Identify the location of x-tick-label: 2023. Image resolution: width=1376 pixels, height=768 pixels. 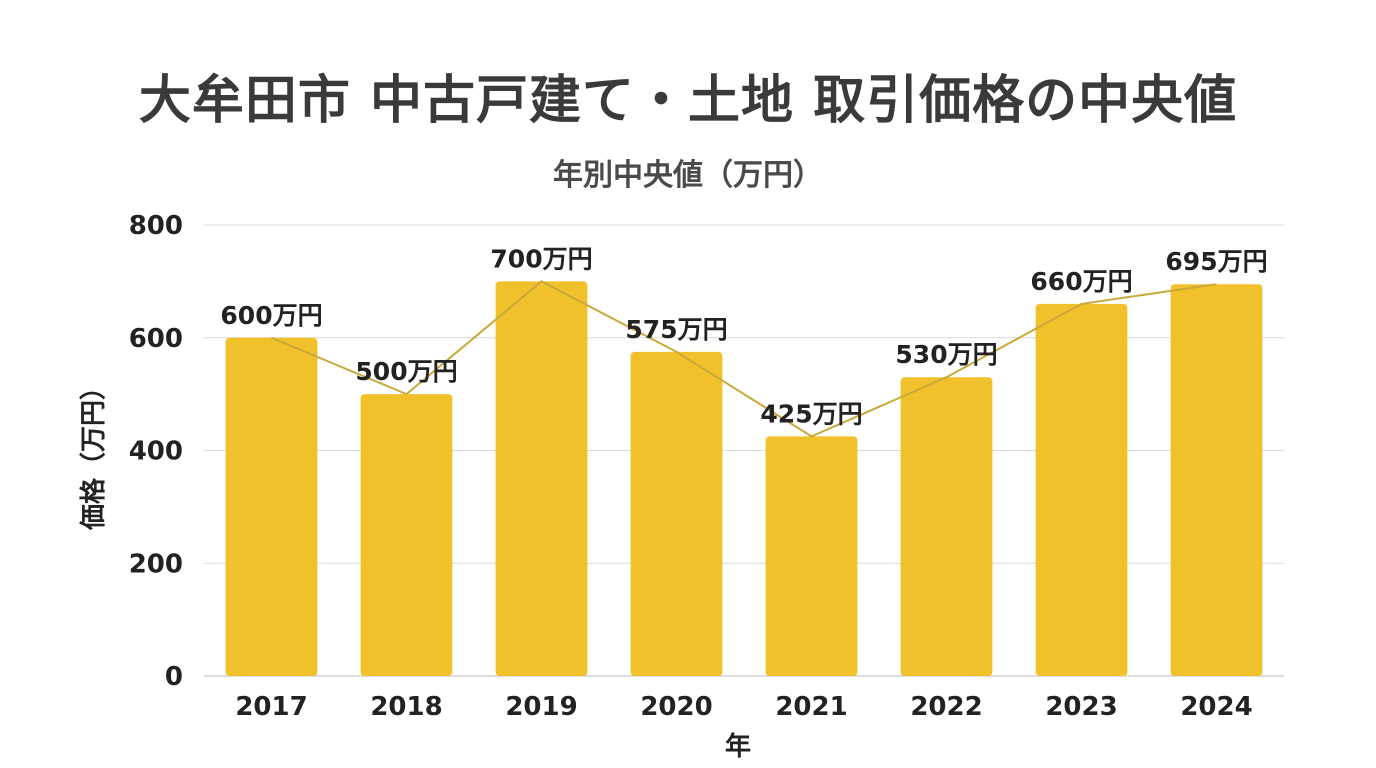
(1081, 707).